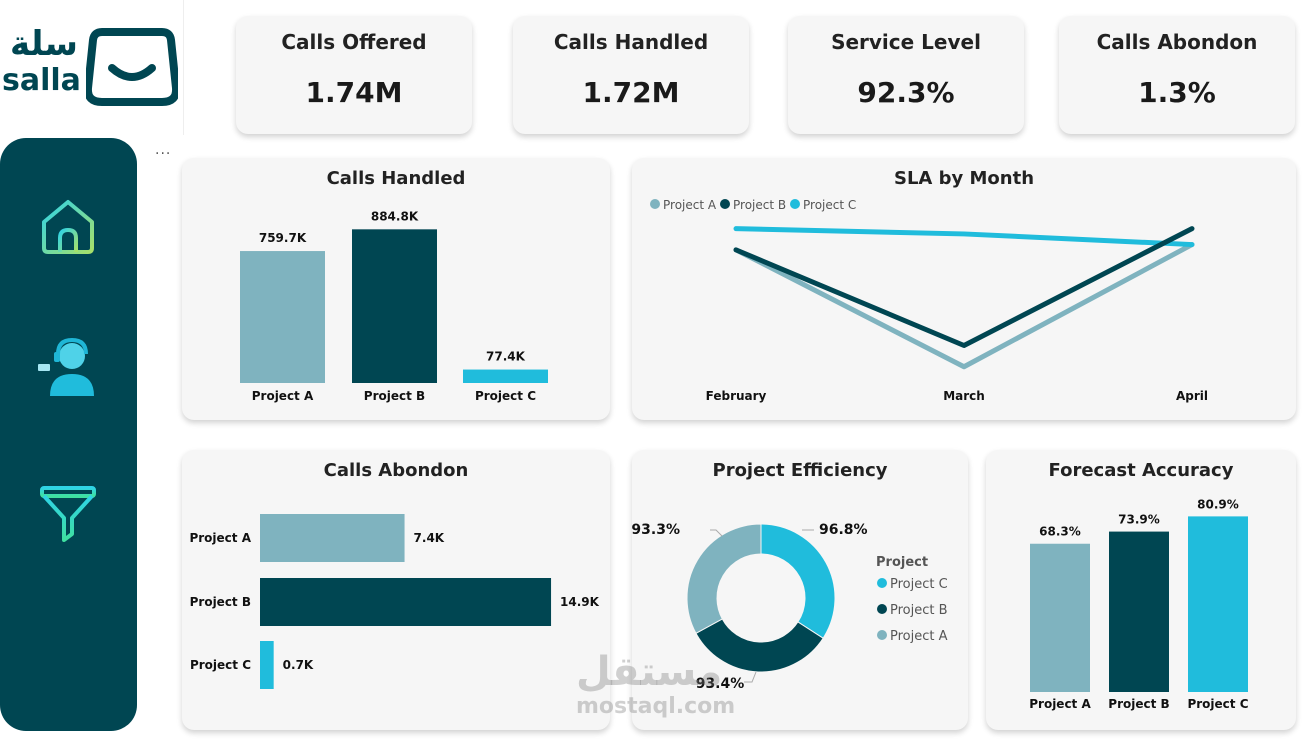 The width and height of the screenshot is (1311, 741). Describe the element at coordinates (41, 80) in the screenshot. I see `logo-latin-text: salla` at that location.